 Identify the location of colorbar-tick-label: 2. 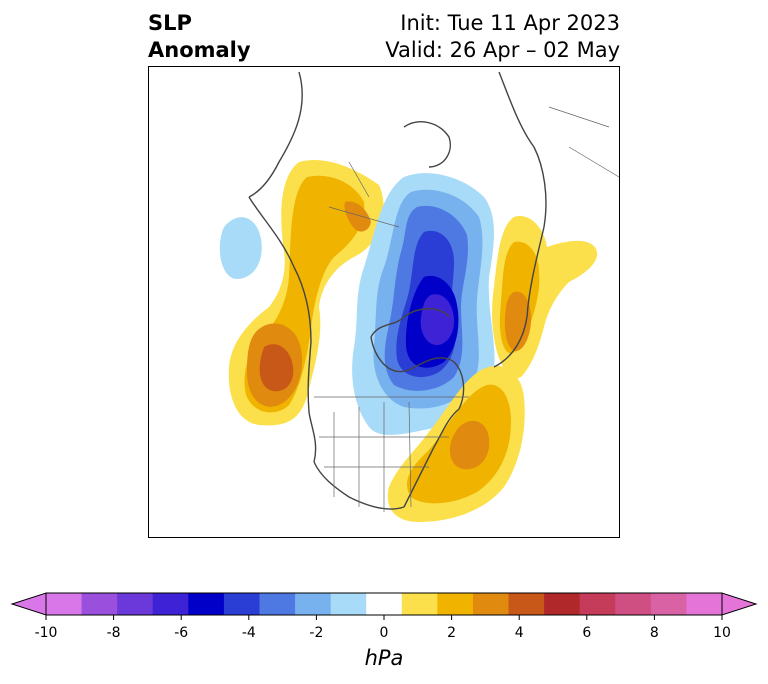
(452, 633).